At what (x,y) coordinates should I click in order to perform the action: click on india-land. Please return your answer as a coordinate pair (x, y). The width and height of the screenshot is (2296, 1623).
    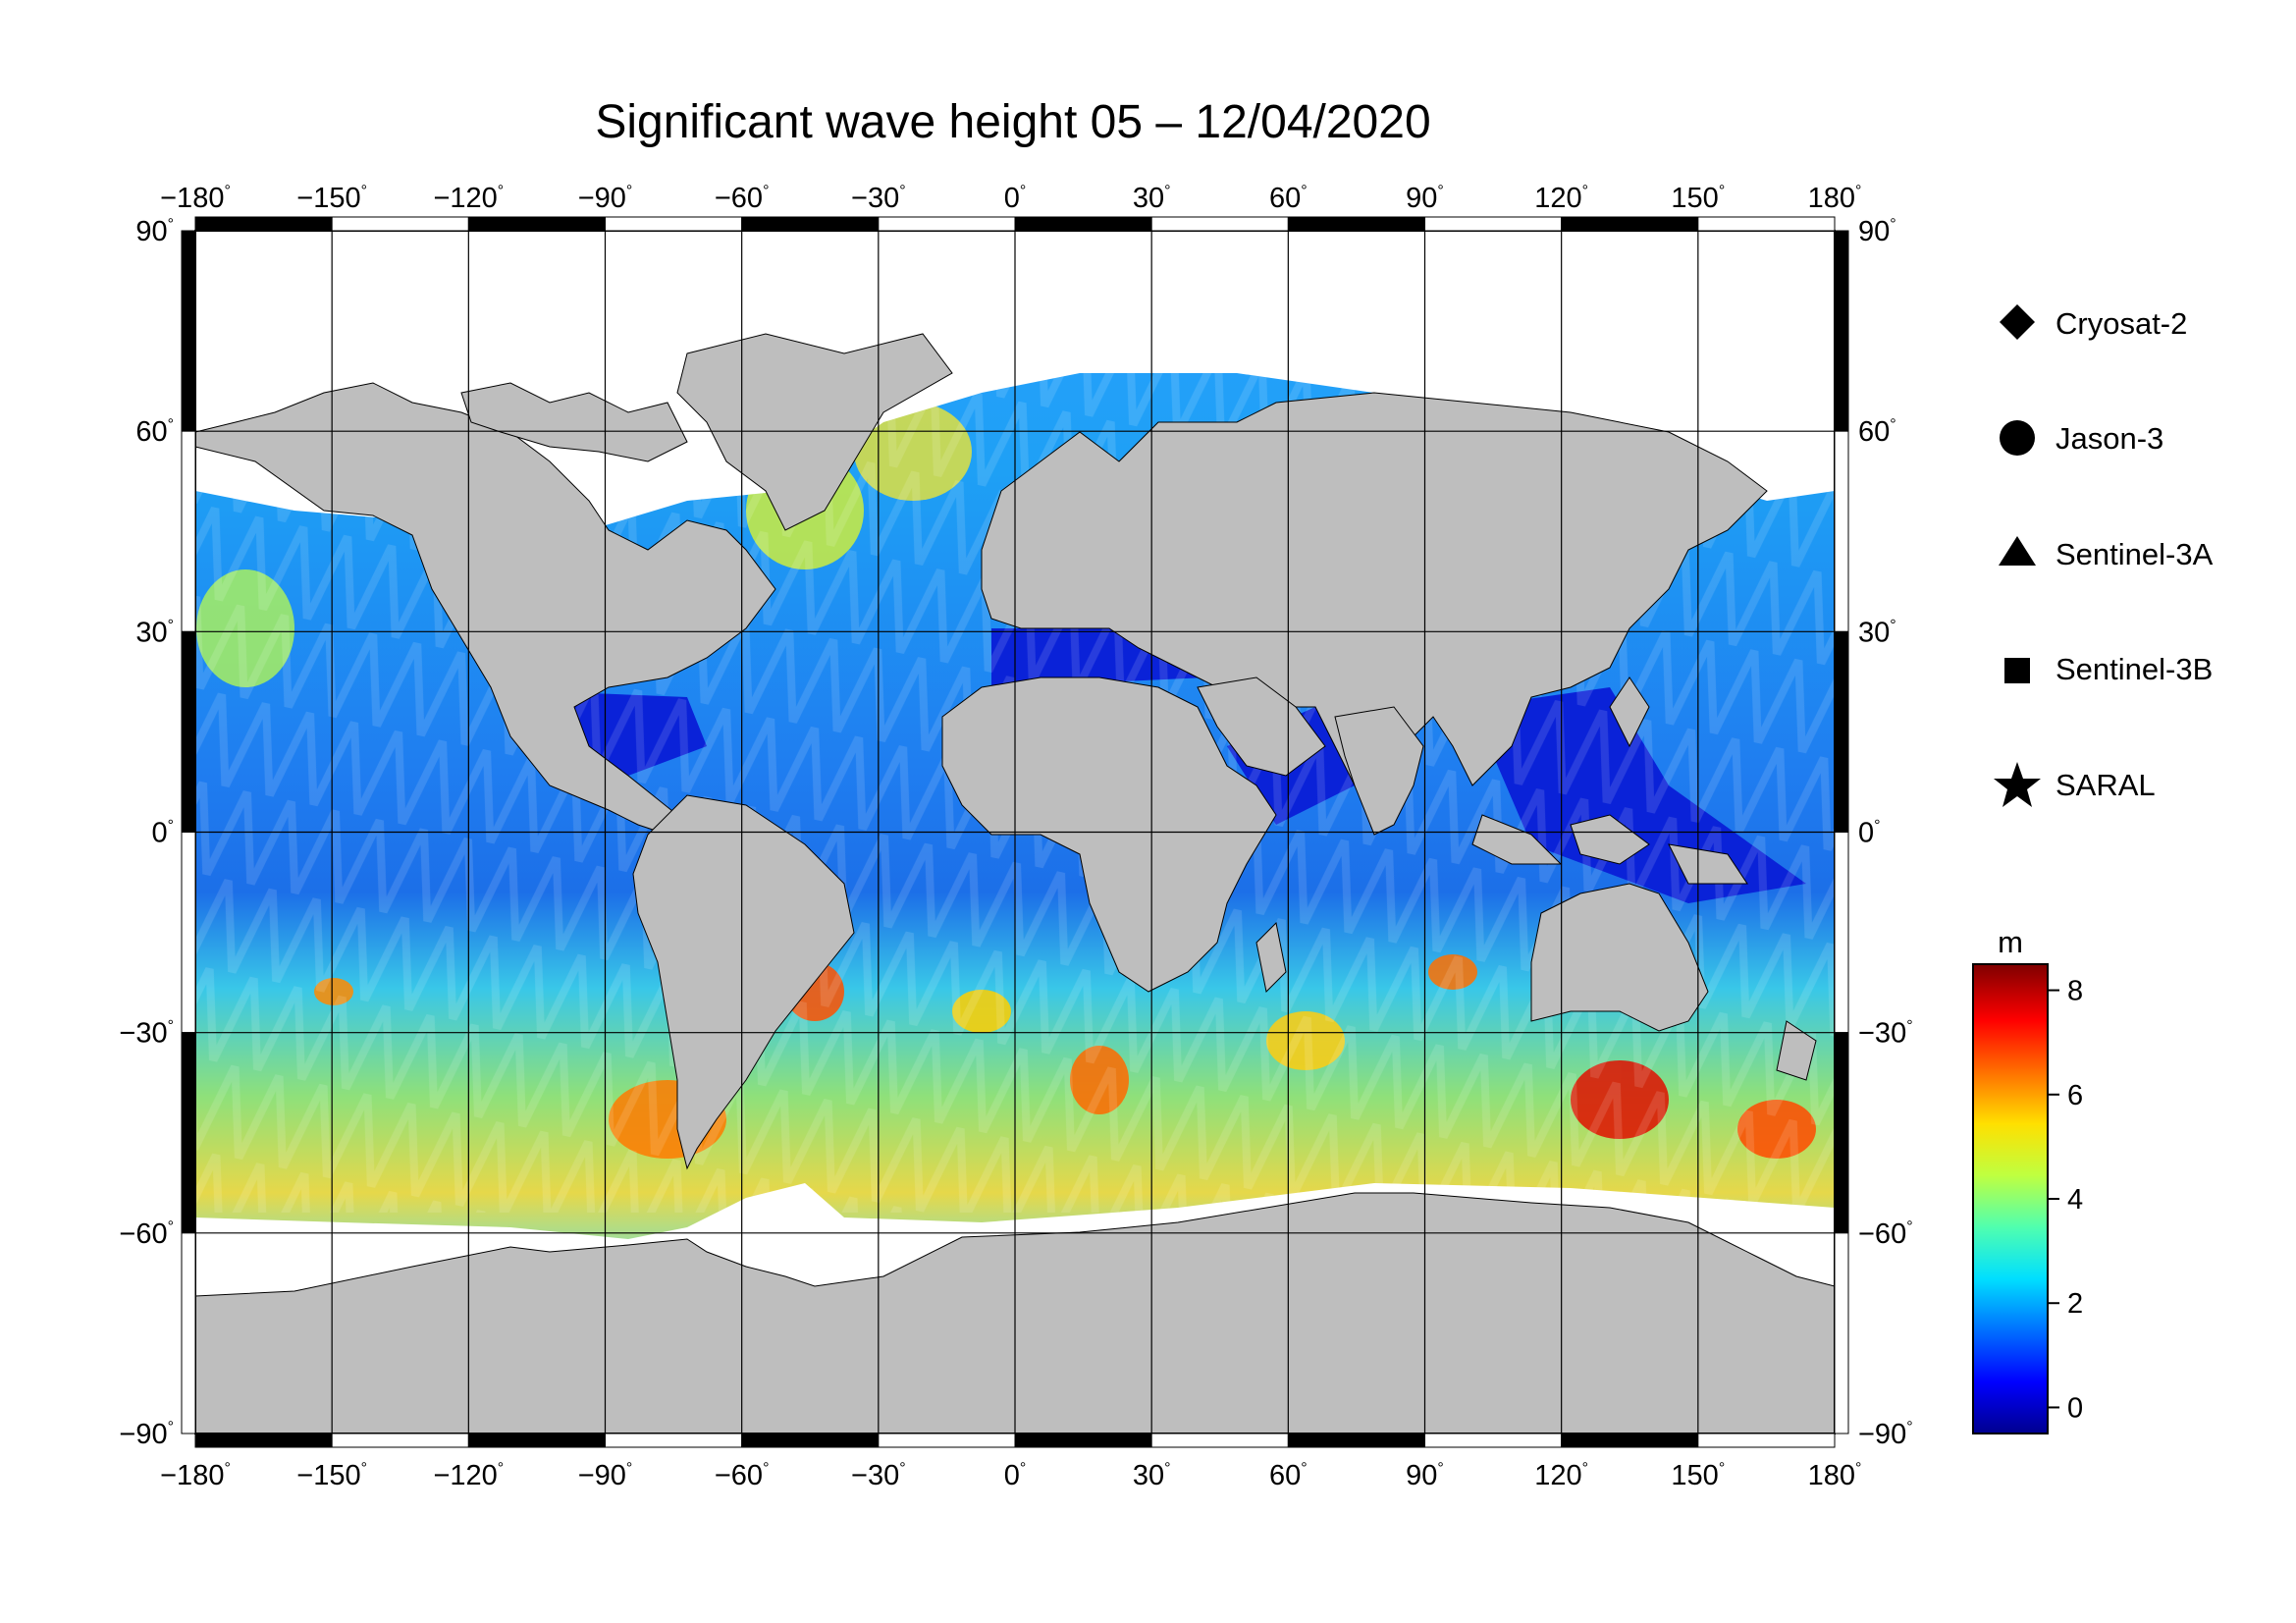
    Looking at the image, I should click on (1379, 771).